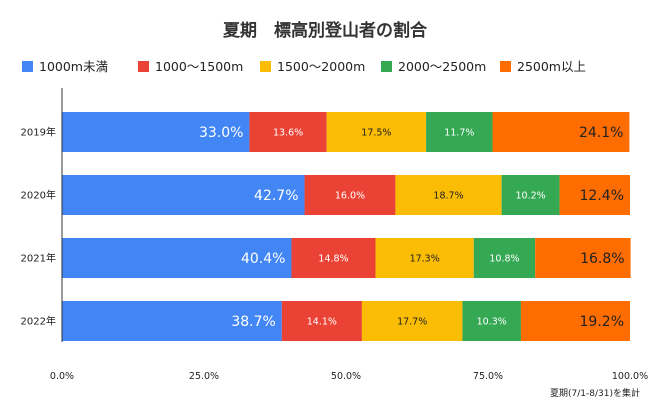  Describe the element at coordinates (38, 195) in the screenshot. I see `category-label: 2020年` at that location.